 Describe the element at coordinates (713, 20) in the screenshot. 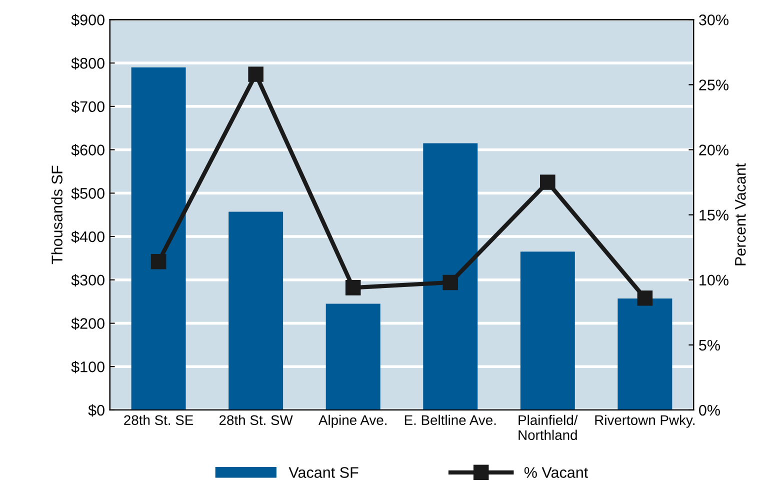

I see `y2-tick-label: 30%` at that location.